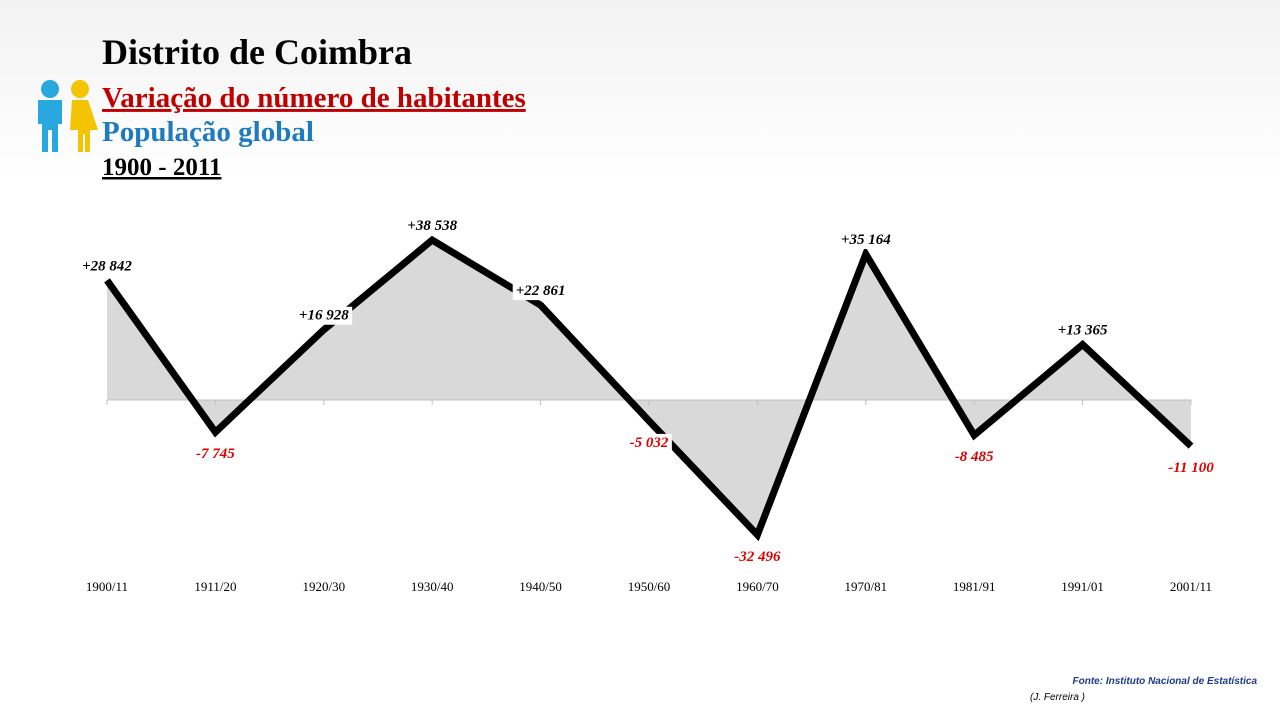  I want to click on x-tick-label: 1900/11, so click(107, 586).